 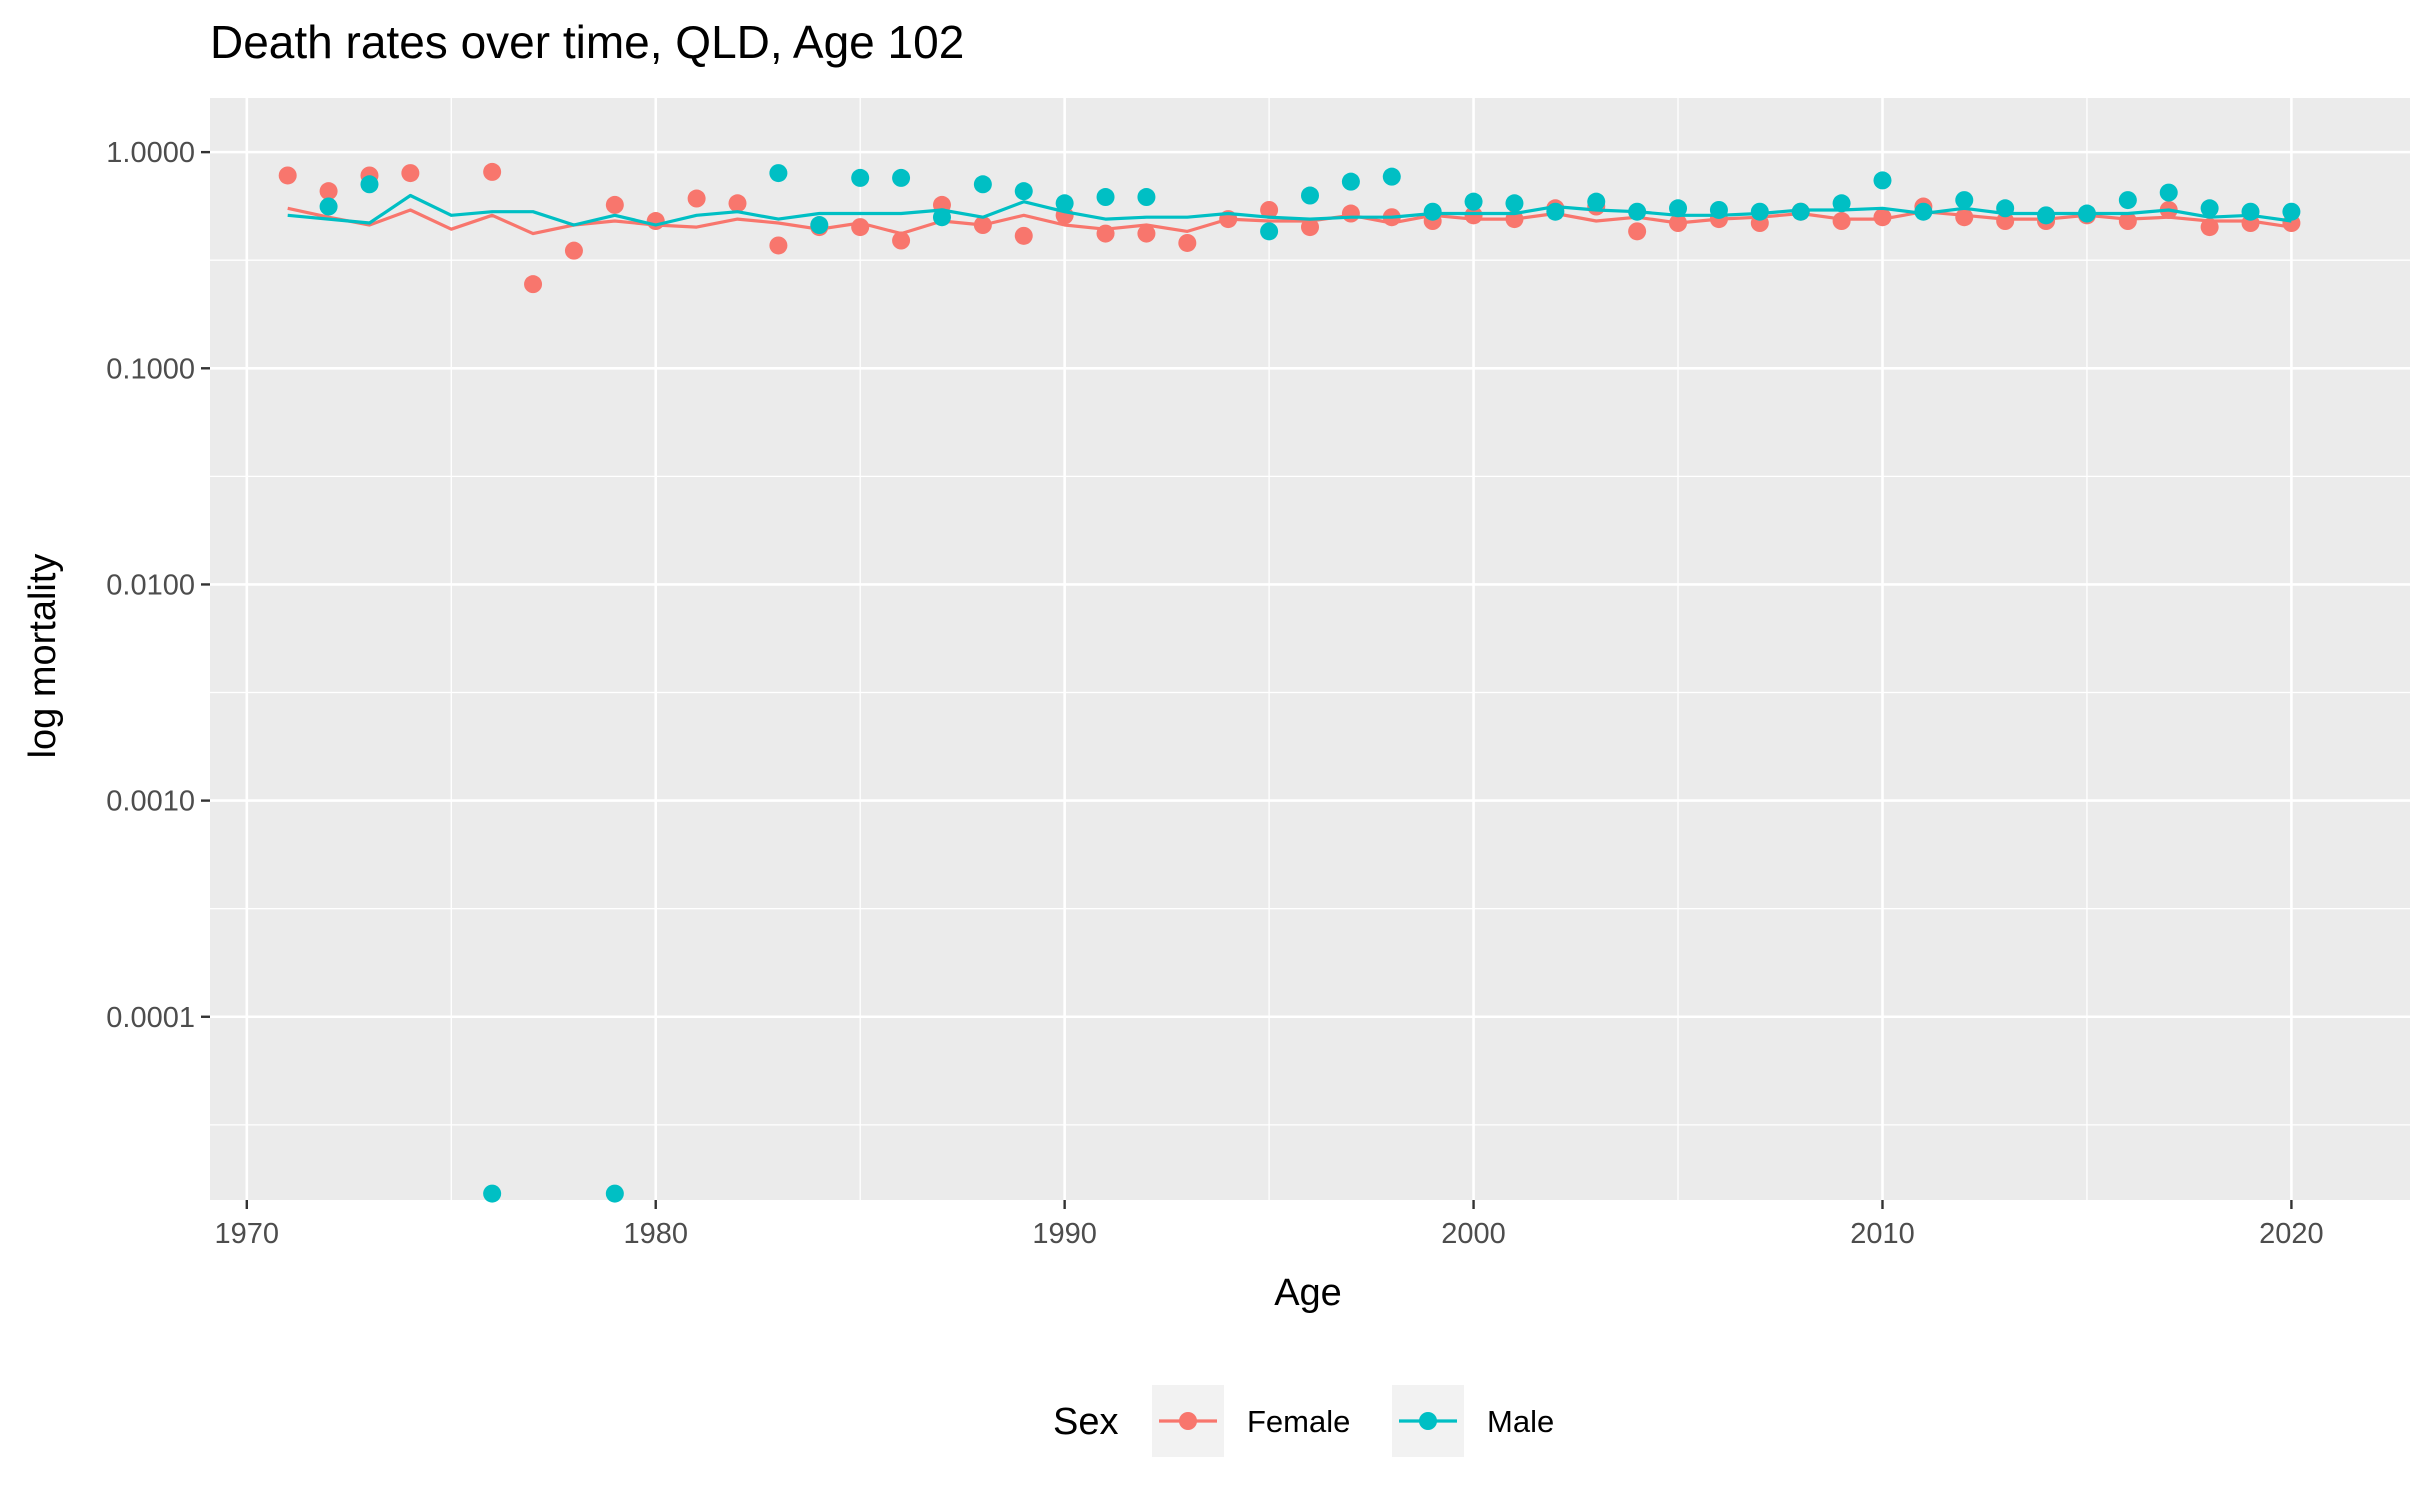 What do you see at coordinates (247, 1234) in the screenshot?
I see `x-tick-label: 1970` at bounding box center [247, 1234].